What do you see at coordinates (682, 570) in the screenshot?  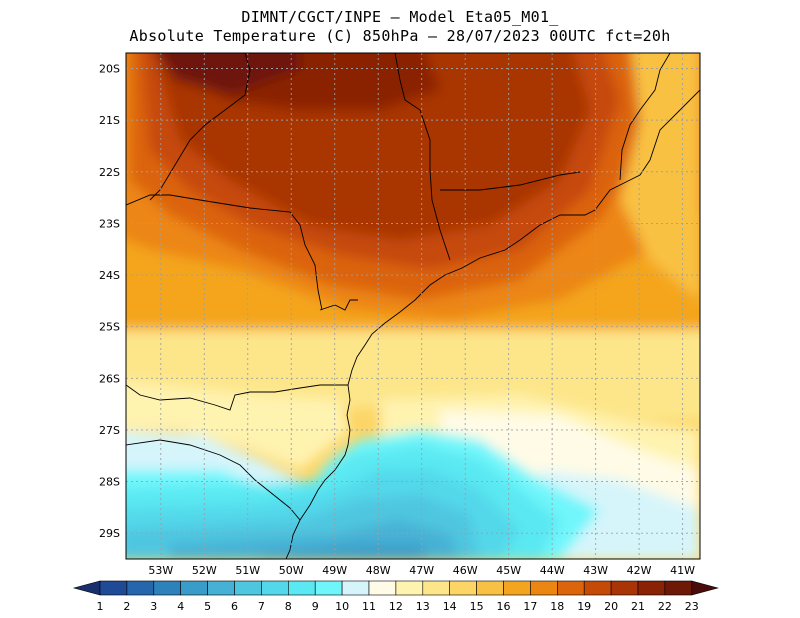 I see `lon-label: 41W` at bounding box center [682, 570].